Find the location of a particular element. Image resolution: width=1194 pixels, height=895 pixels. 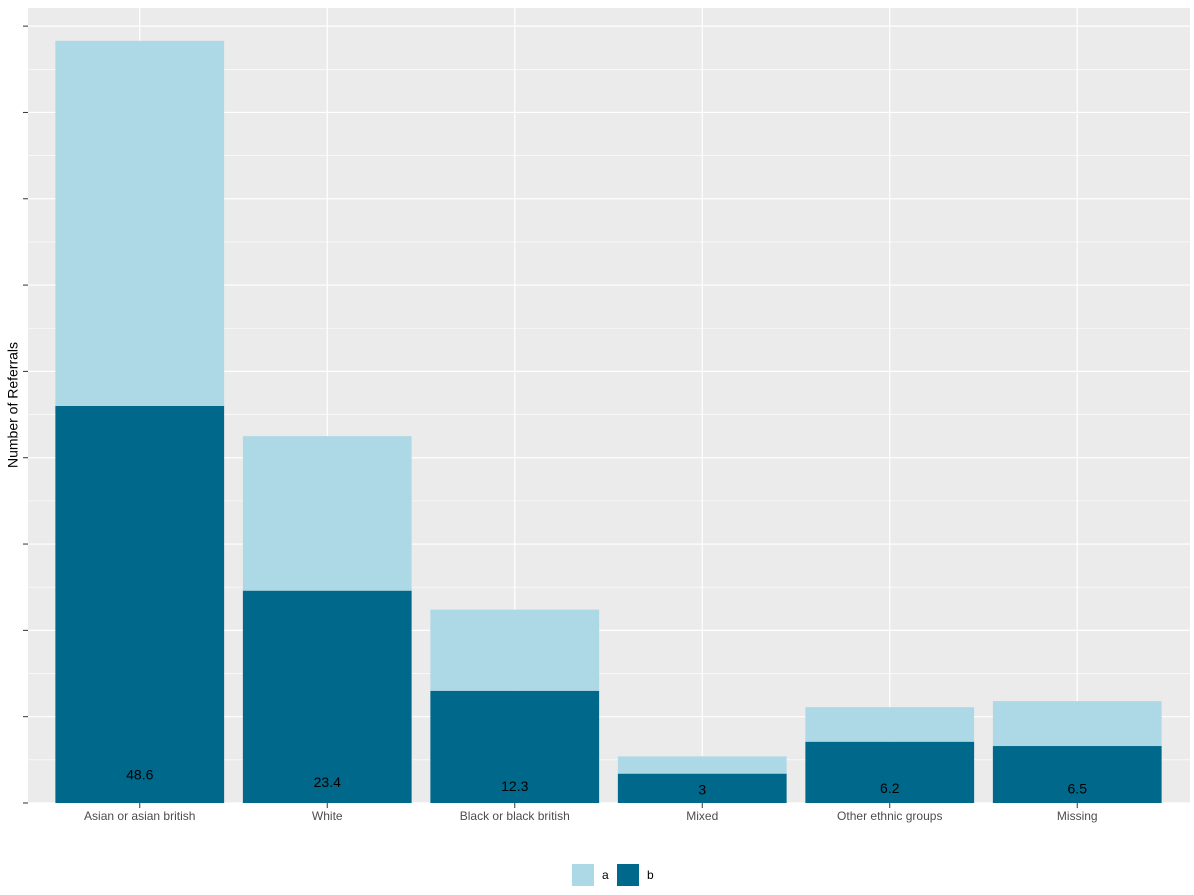

x-tick-label: Black or black british is located at coordinates (515, 816).